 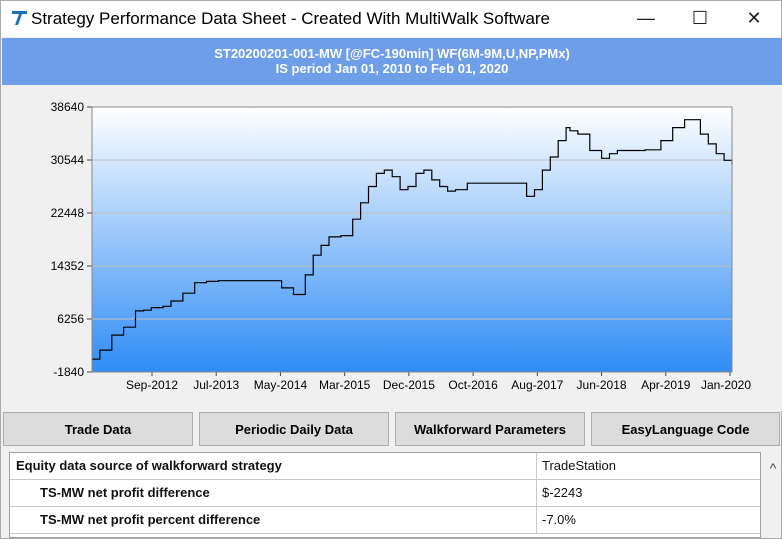 I want to click on y-tick-label: 14352, so click(x=68, y=266).